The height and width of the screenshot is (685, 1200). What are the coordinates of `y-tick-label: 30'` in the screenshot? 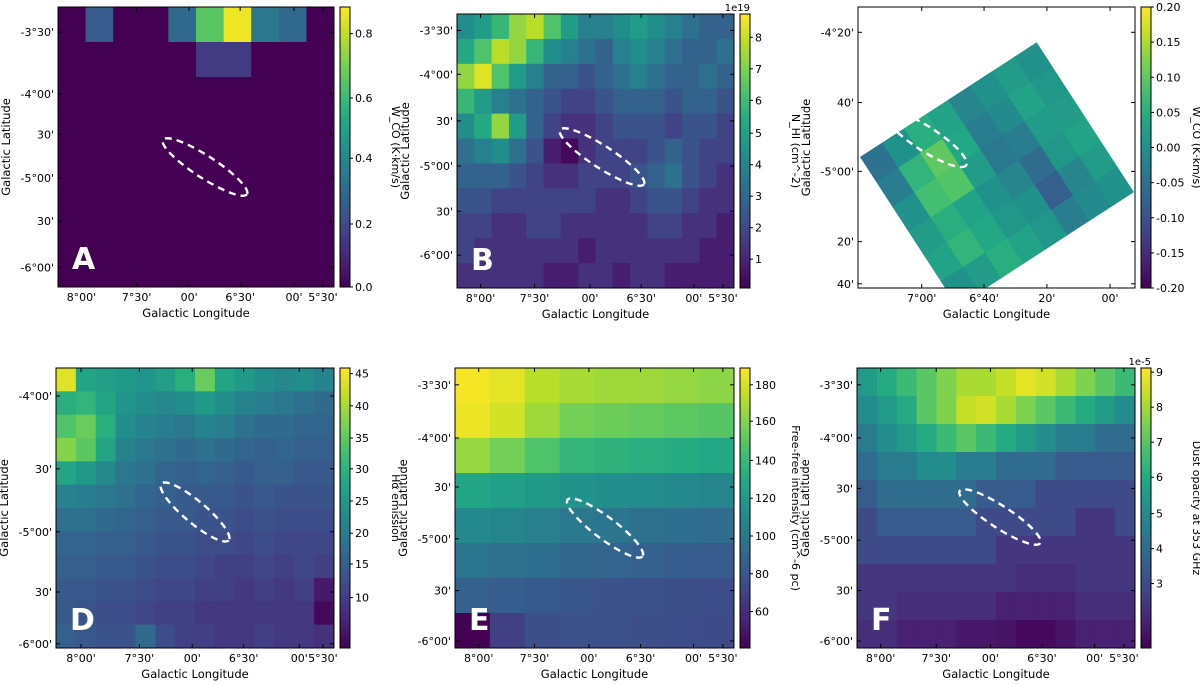 It's located at (45, 221).